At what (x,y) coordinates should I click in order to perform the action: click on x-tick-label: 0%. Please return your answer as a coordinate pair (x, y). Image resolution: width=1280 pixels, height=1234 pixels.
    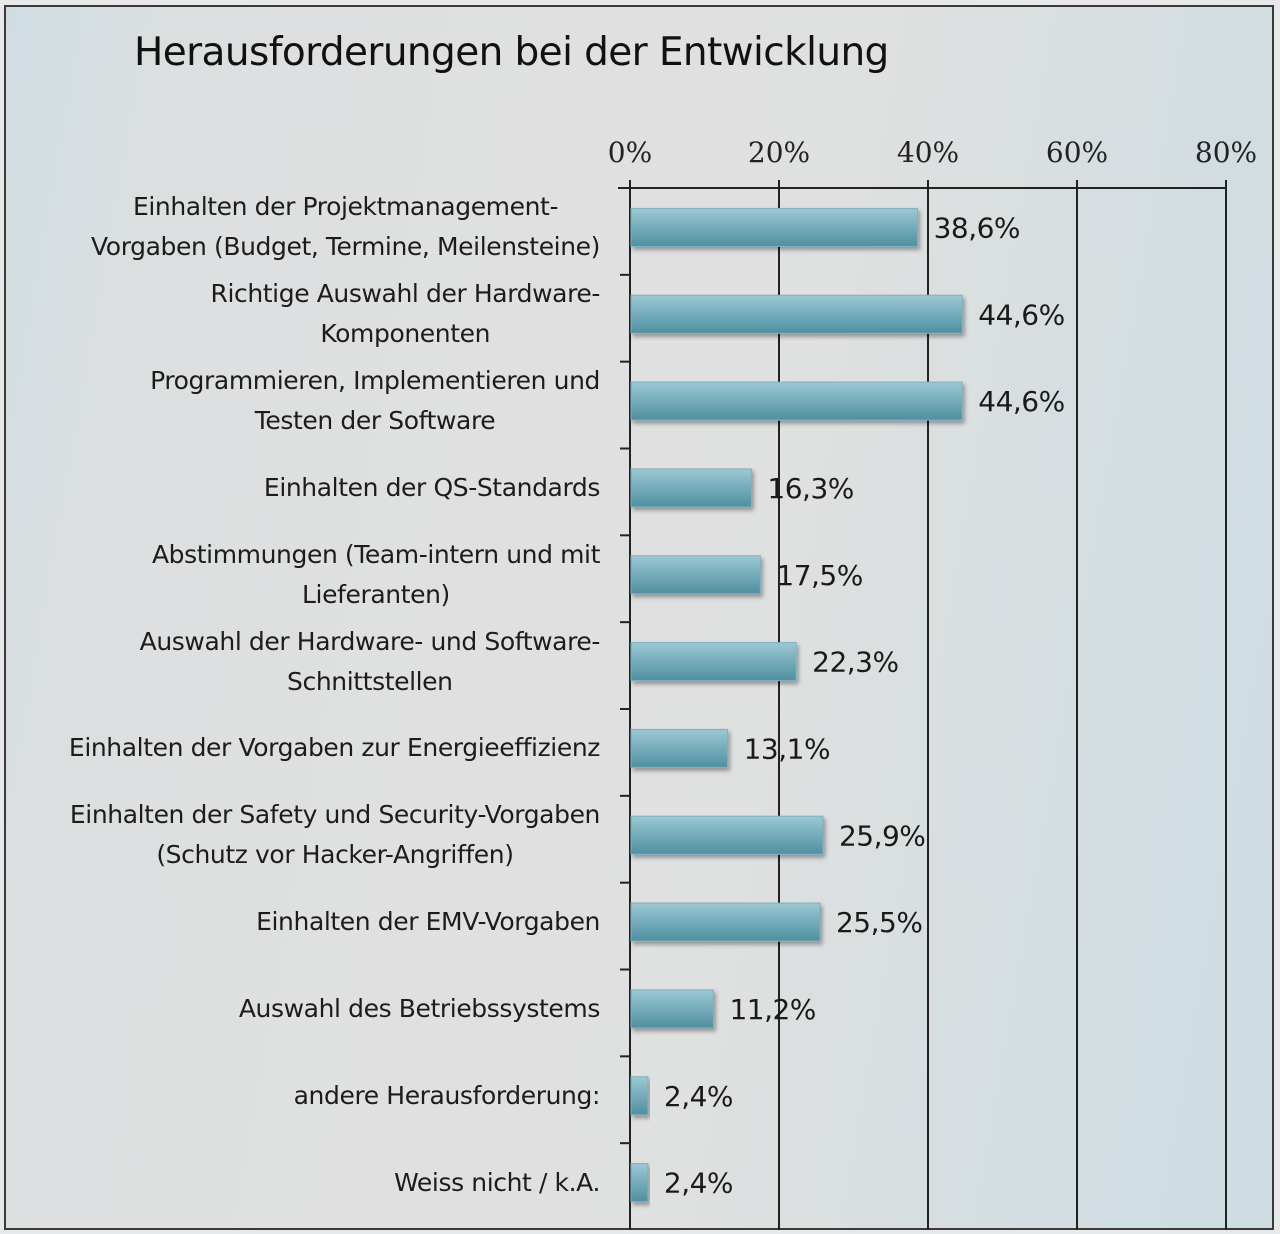
    Looking at the image, I should click on (630, 152).